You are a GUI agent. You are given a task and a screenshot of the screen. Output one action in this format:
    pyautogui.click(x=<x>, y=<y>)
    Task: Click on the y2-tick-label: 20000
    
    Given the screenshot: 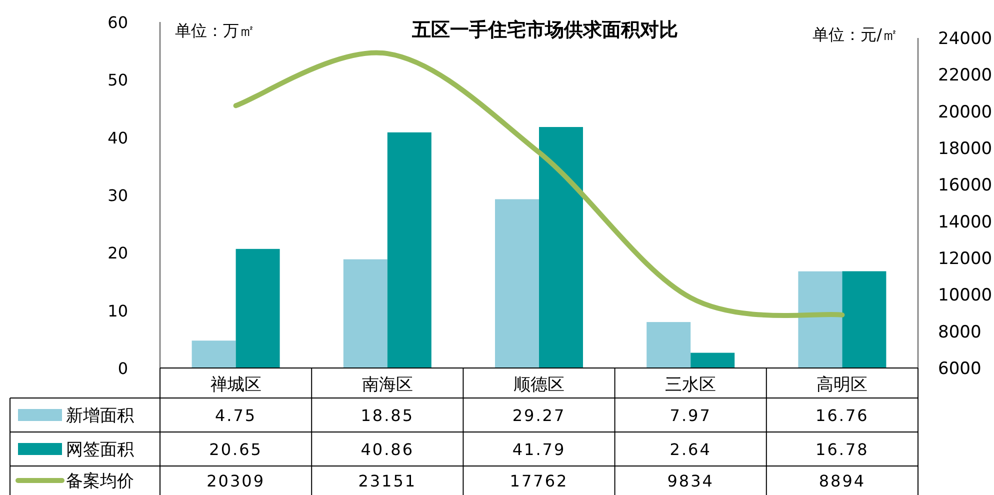 What is the action you would take?
    pyautogui.click(x=965, y=112)
    